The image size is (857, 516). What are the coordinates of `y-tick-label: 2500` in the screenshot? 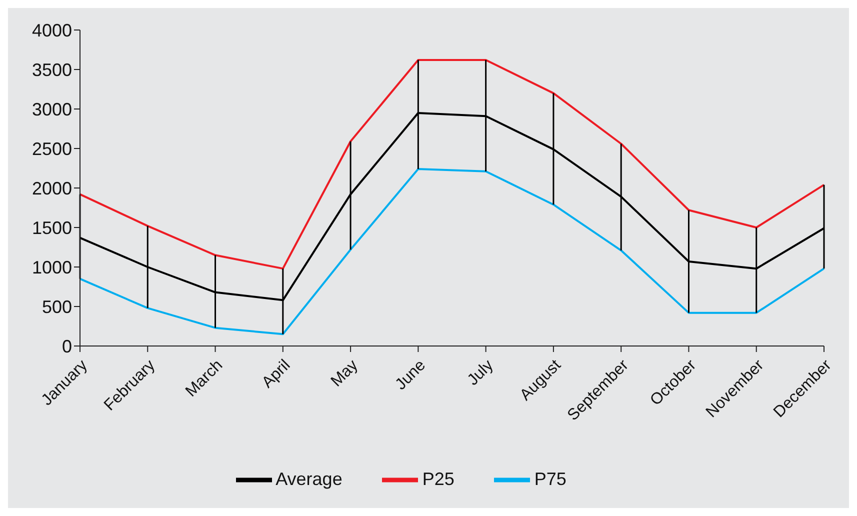 It's located at (52, 148).